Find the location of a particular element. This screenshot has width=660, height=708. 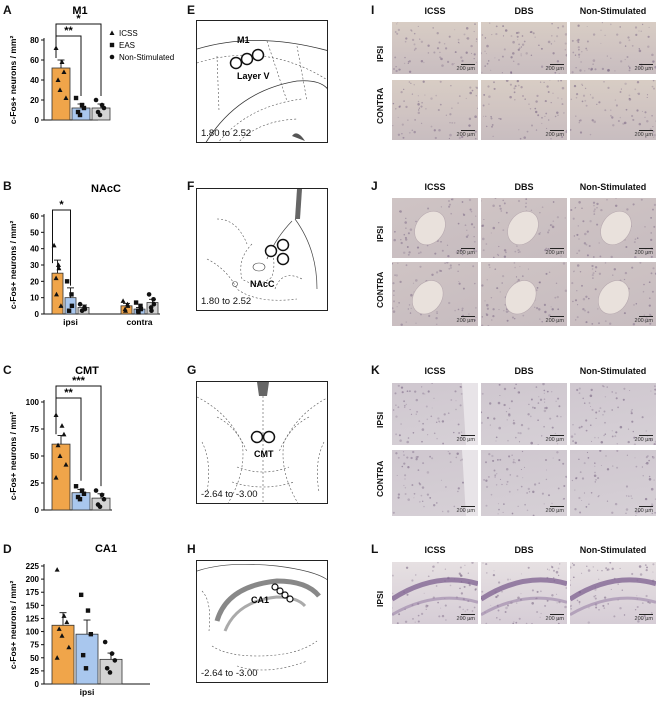

panel-label-j: J is located at coordinates (374, 186).